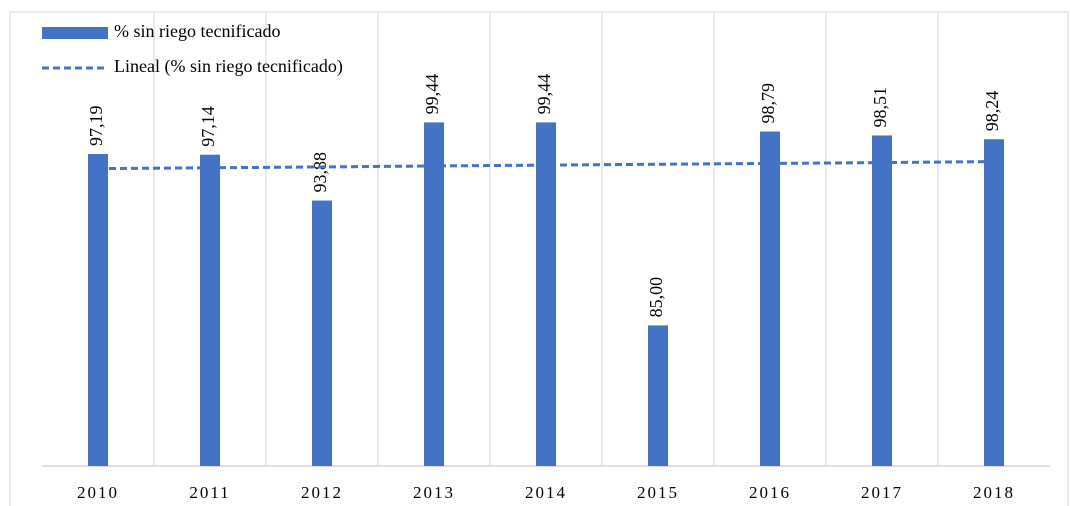 This screenshot has width=1070, height=506. I want to click on legend-swatch, so click(75, 33).